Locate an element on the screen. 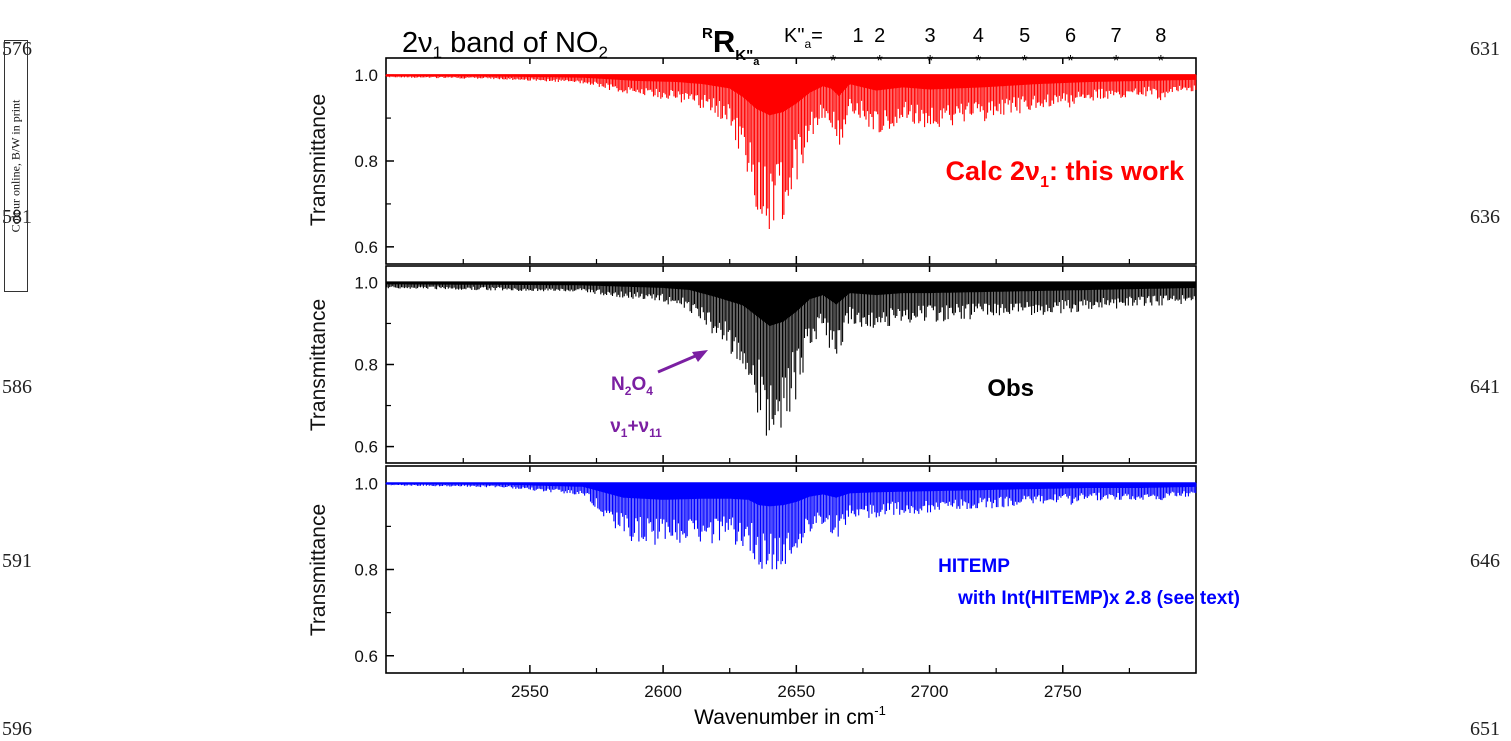 Image resolution: width=1511 pixels, height=741 pixels. k-value-label: 8 is located at coordinates (1160, 36).